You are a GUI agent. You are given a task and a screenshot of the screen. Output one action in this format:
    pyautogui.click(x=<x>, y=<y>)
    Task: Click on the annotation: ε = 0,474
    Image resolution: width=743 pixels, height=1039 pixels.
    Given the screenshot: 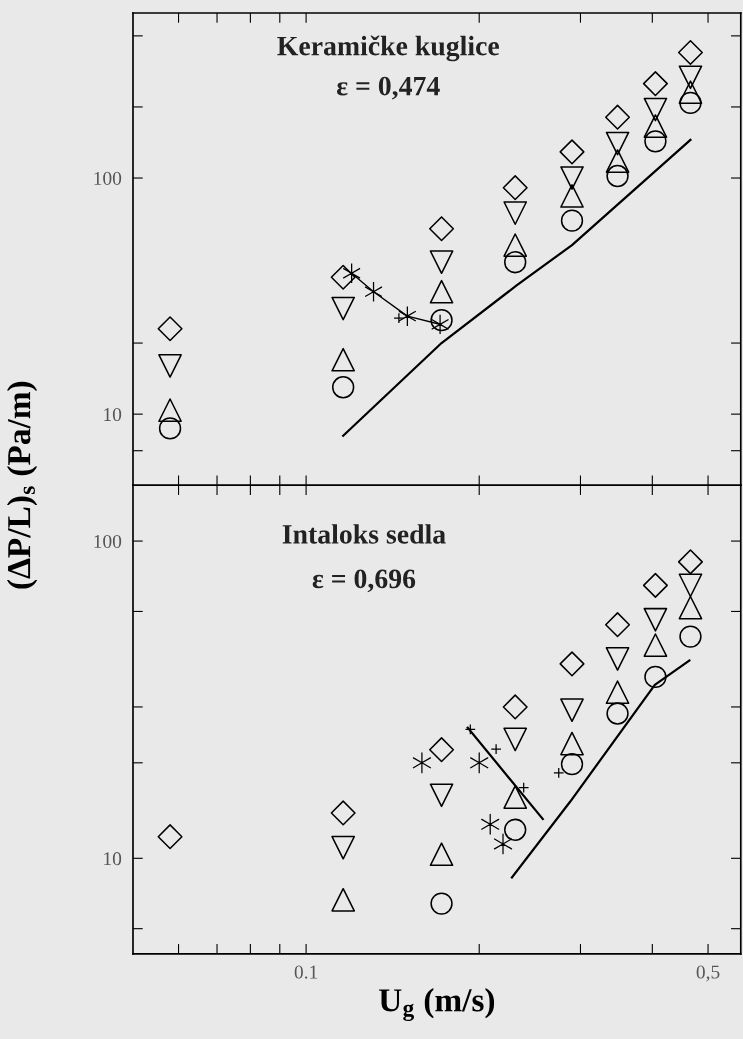 What is the action you would take?
    pyautogui.click(x=388, y=88)
    